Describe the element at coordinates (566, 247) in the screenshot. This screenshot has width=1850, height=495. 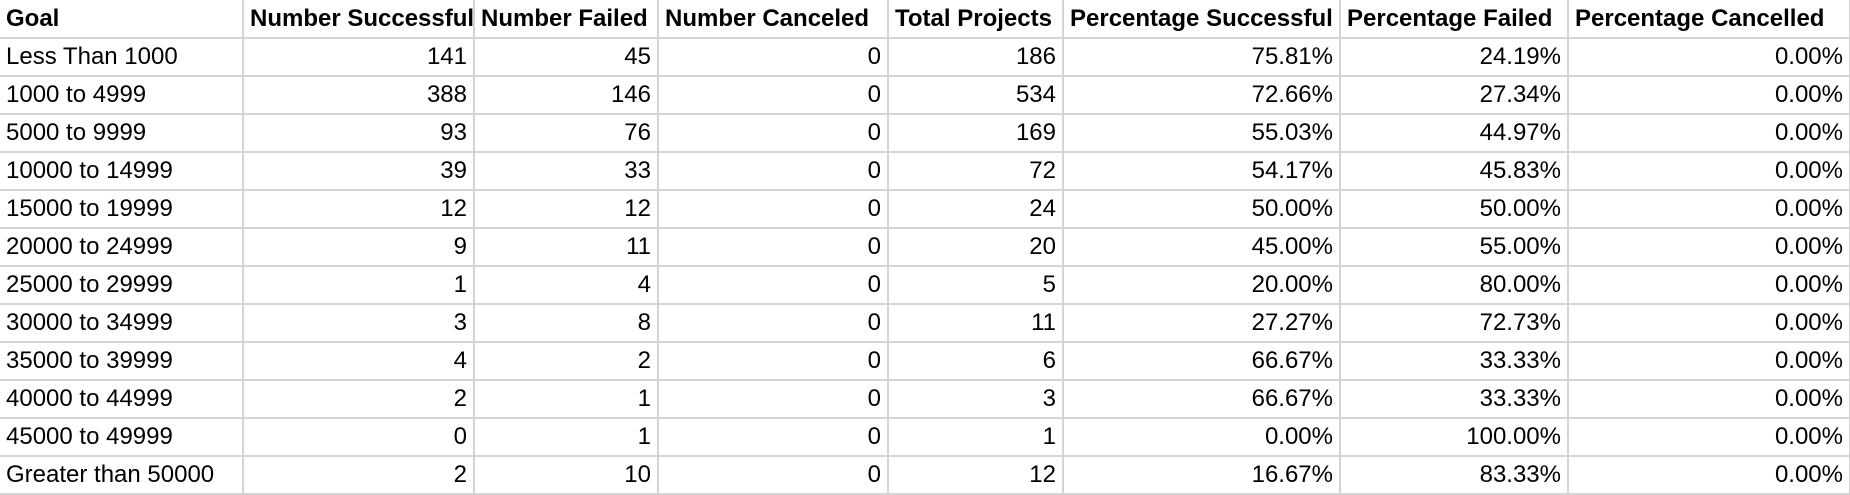
I see `cell-number-failed: 11` at that location.